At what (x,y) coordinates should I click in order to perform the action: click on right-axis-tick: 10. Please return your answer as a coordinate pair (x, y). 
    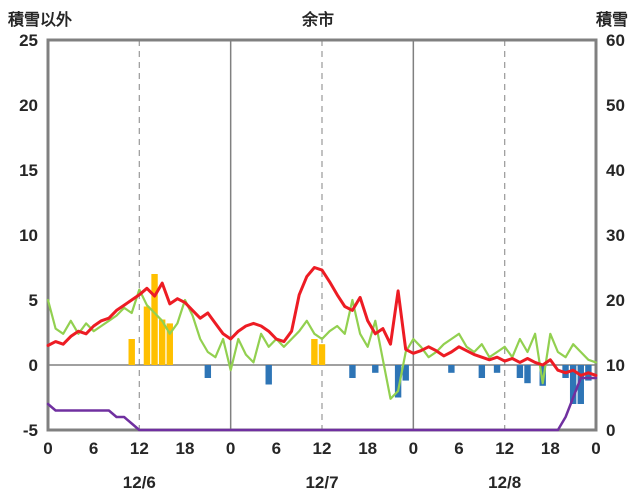
    Looking at the image, I should click on (615, 365).